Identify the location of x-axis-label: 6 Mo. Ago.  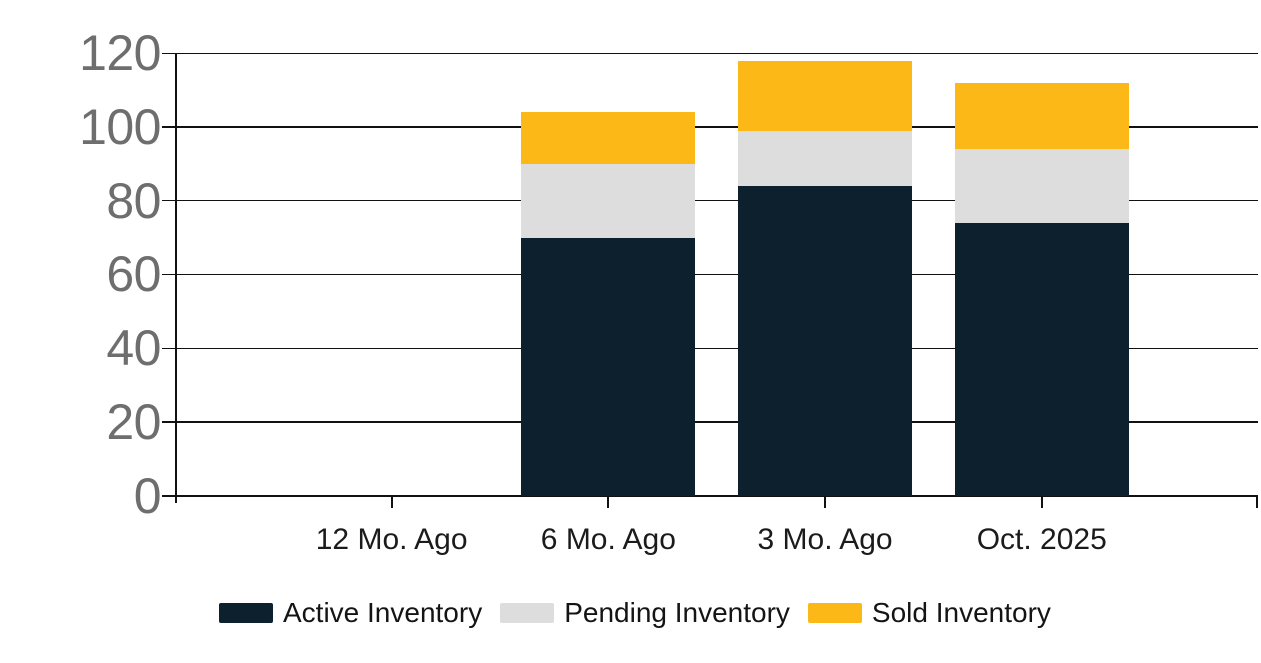
(608, 539).